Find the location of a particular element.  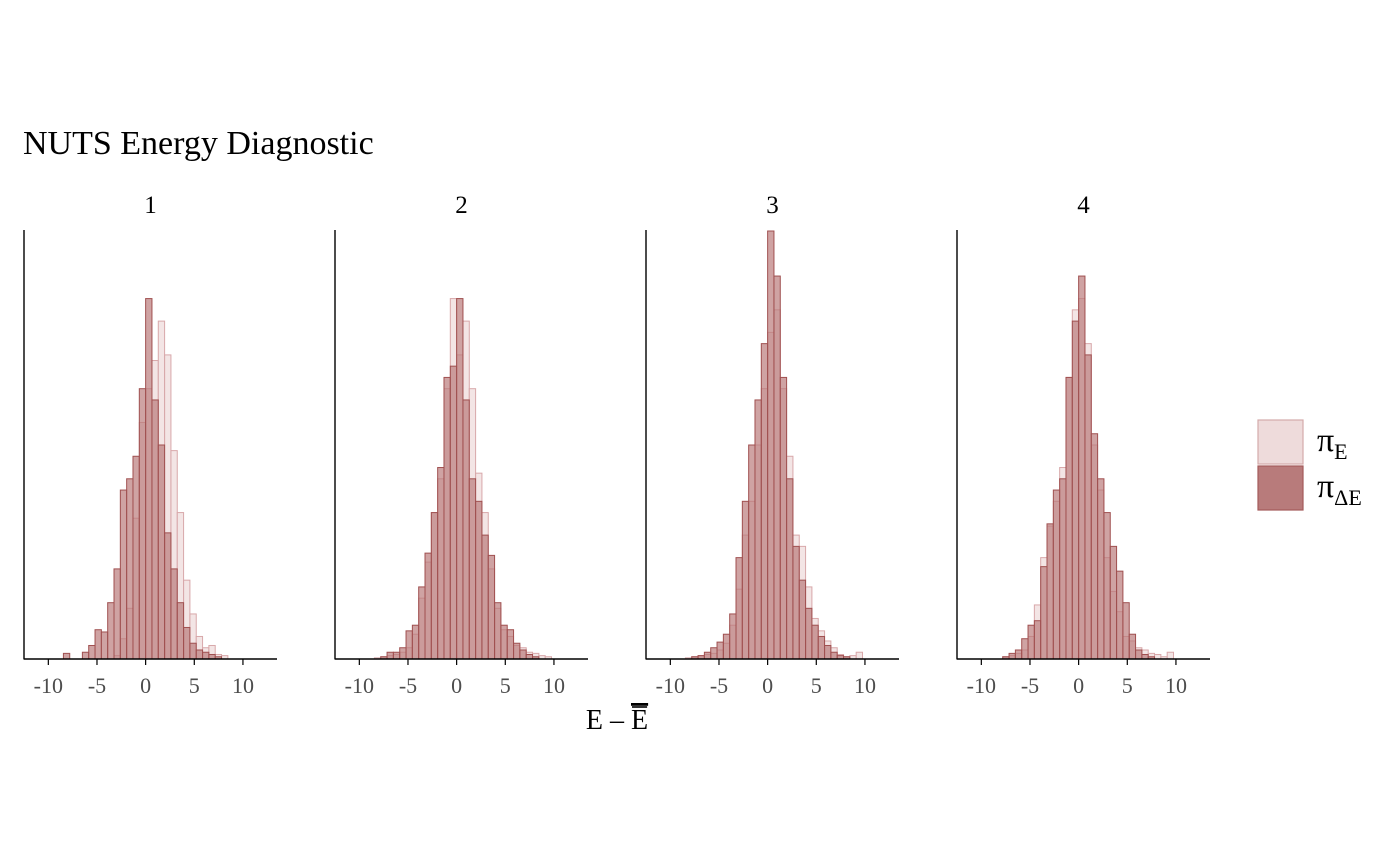

x-axis-label: E – E is located at coordinates (617, 720).